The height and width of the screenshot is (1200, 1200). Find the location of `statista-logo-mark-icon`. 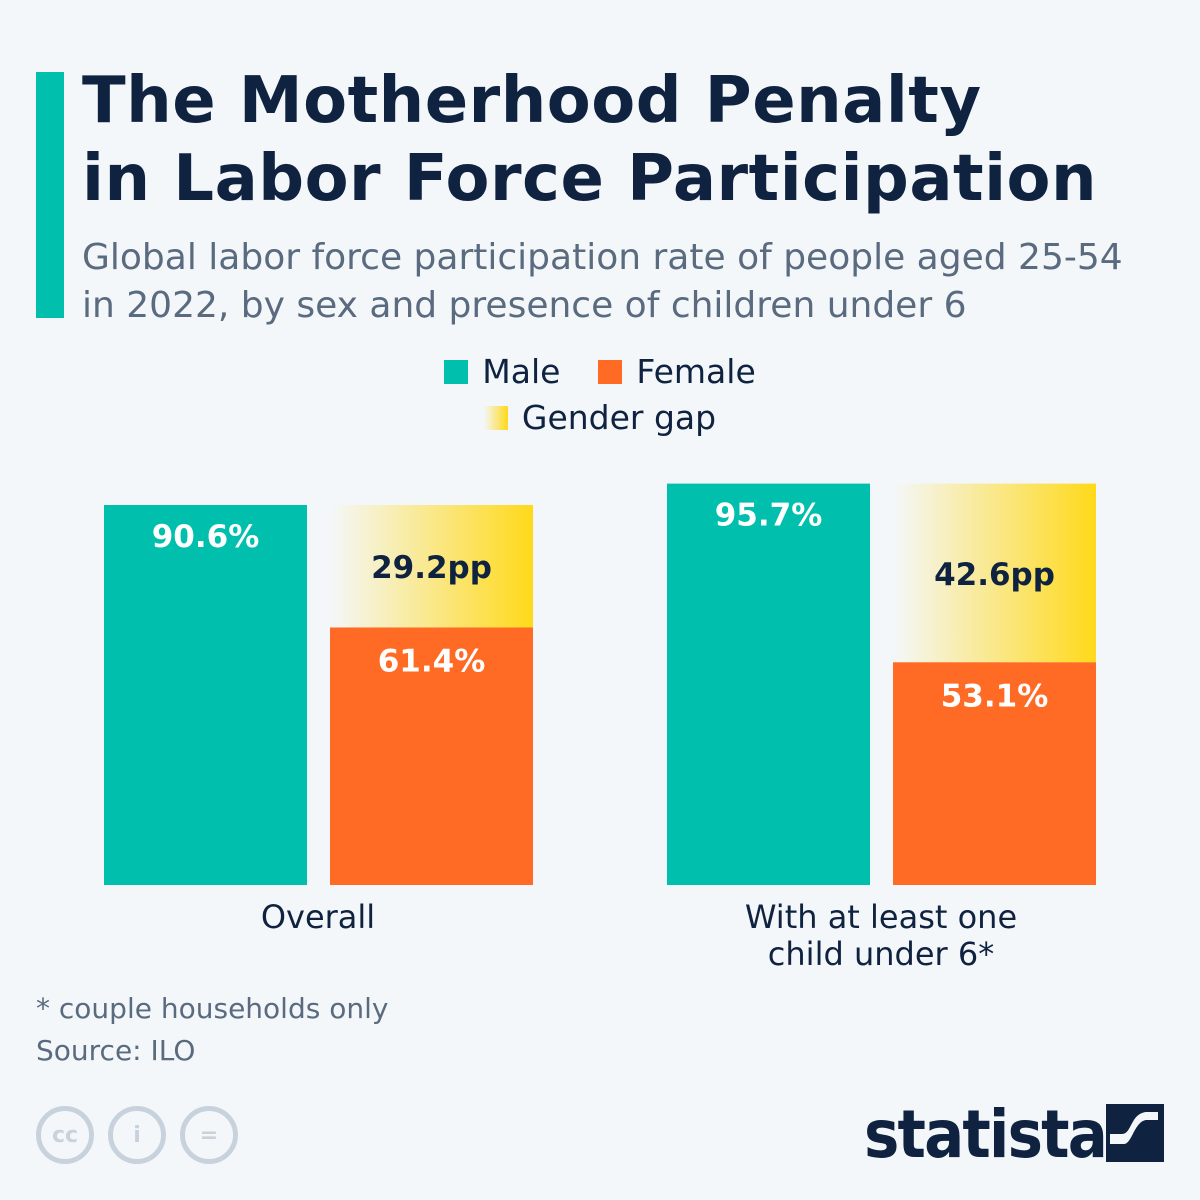

statista-logo-mark-icon is located at coordinates (1135, 1133).